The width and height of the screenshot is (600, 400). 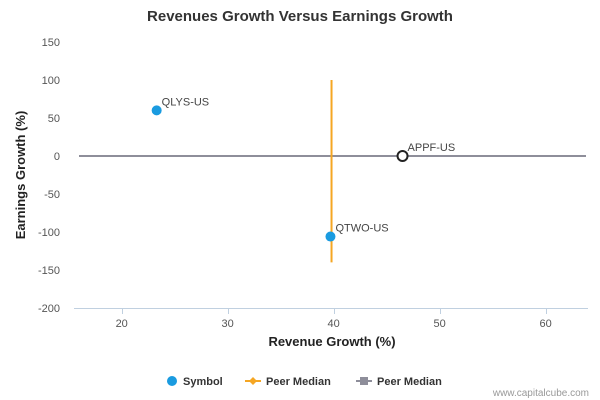 I want to click on legend: Symbol Peer Median Peer Median, so click(x=304, y=382).